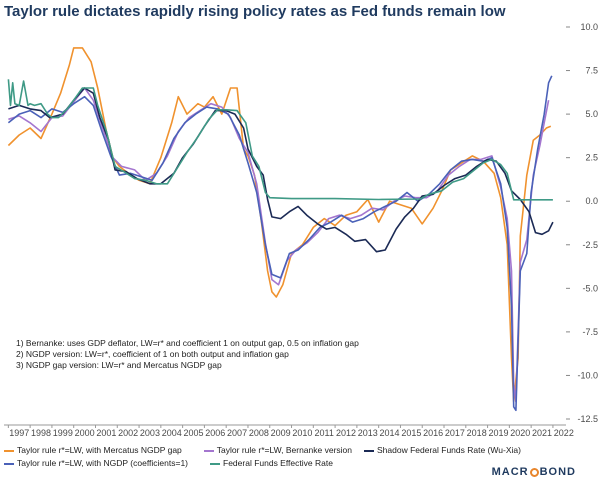 The height and width of the screenshot is (487, 602). I want to click on logo-text-part2: BOND, so click(557, 472).